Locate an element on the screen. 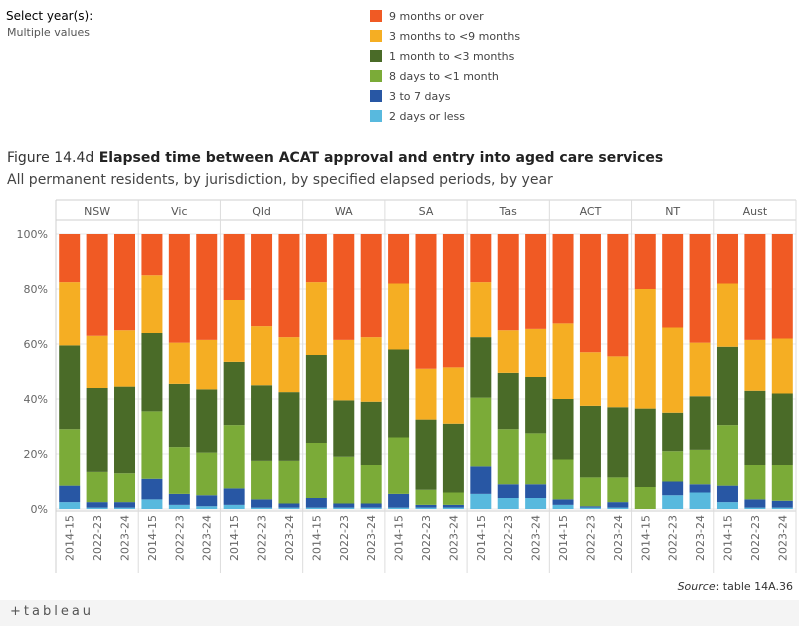  legend-item: 9 months or over is located at coordinates (445, 16).